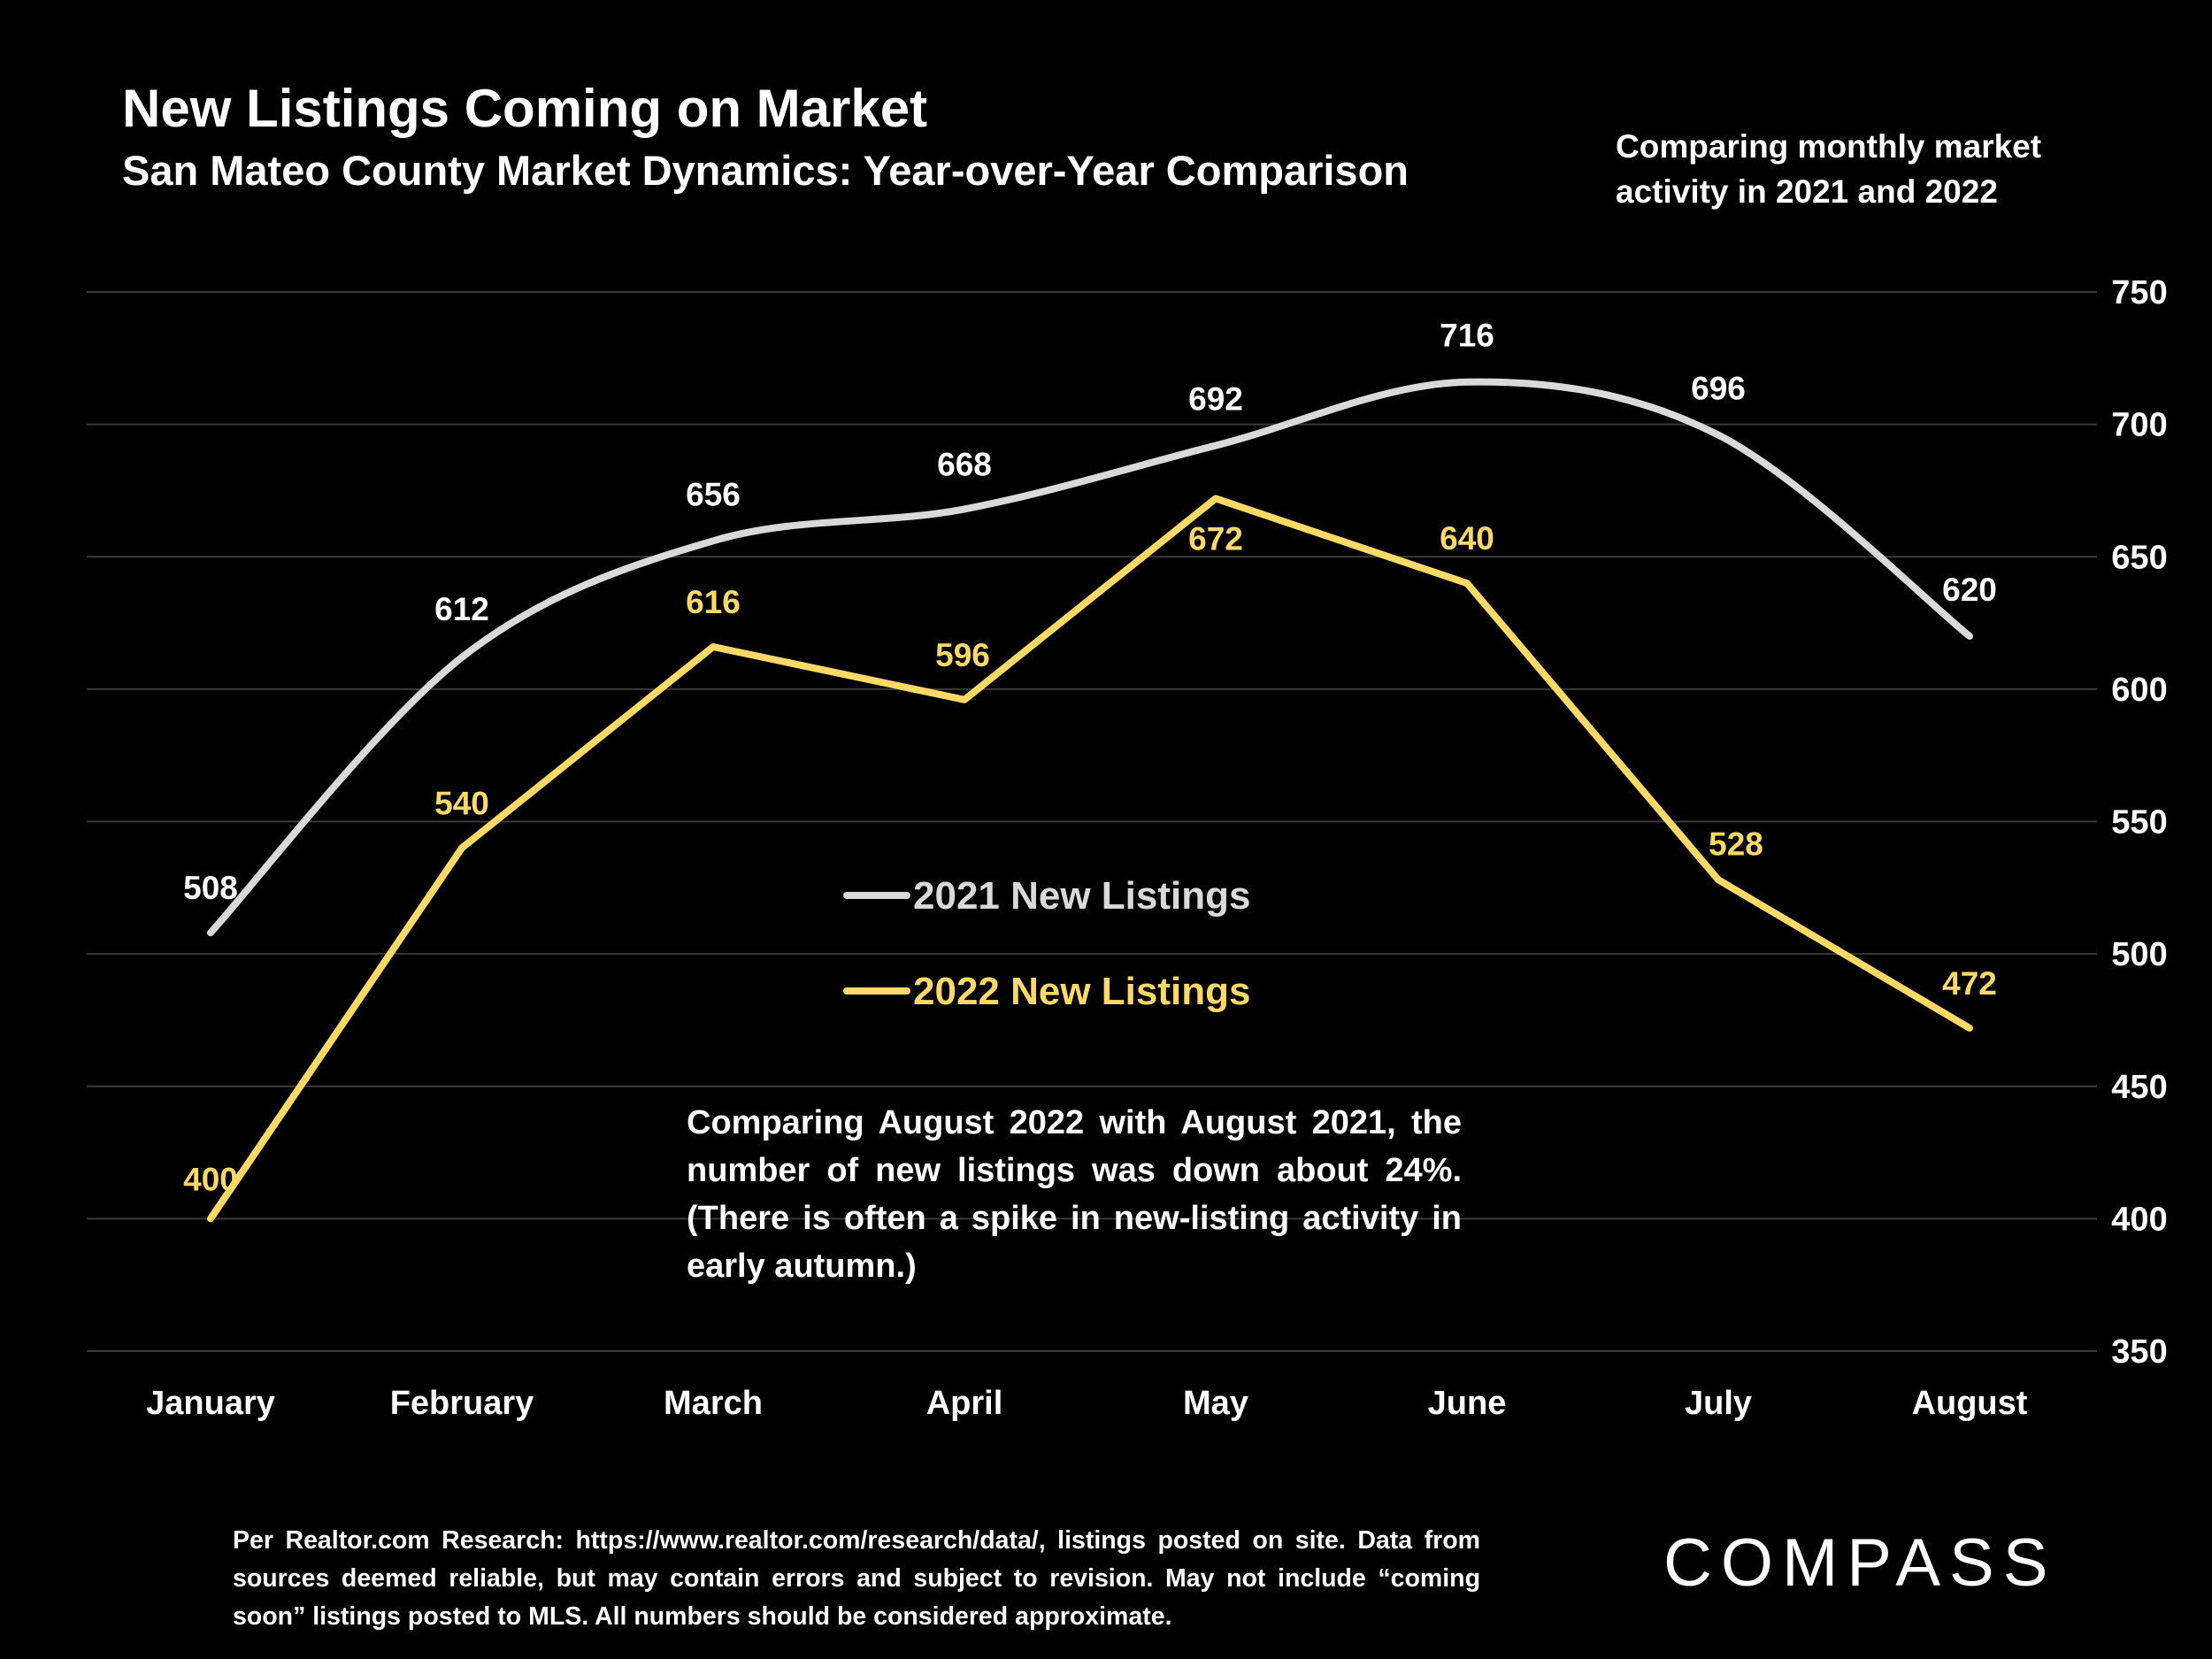 The height and width of the screenshot is (1659, 2212). I want to click on y-tick-label: 400, so click(2139, 1220).